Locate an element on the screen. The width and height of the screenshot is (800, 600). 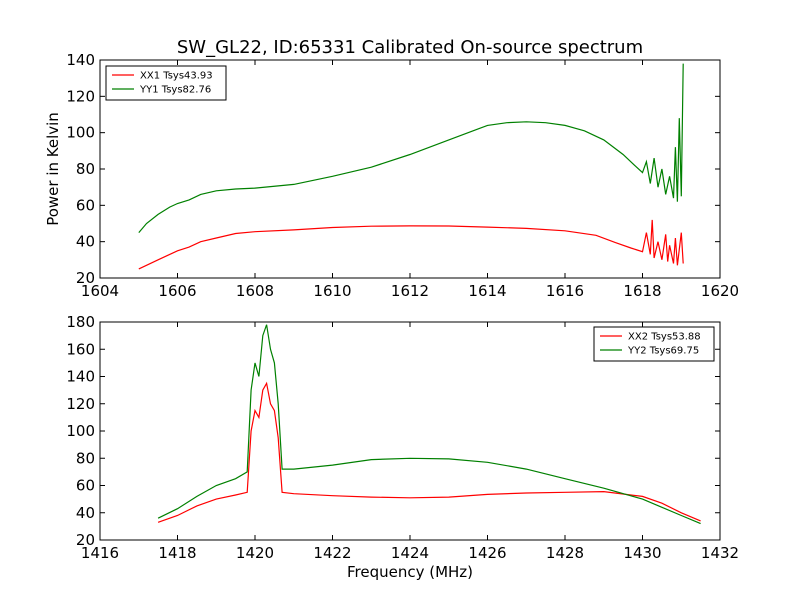
x-tick-label: 1606 is located at coordinates (177, 291).